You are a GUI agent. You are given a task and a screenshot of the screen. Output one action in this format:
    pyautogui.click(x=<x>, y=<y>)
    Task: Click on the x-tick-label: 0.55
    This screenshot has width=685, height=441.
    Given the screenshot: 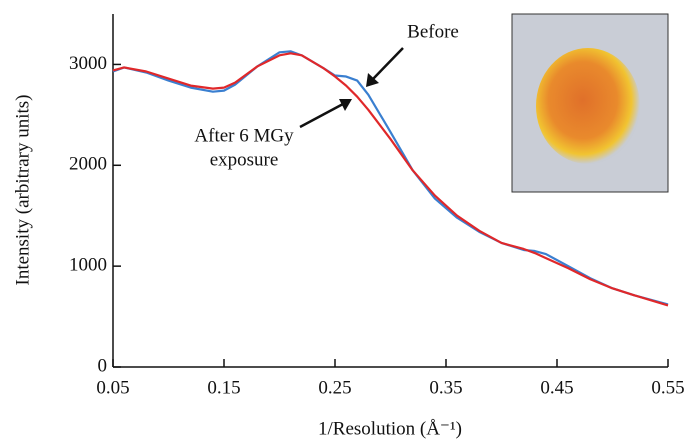 What is the action you would take?
    pyautogui.click(x=667, y=387)
    